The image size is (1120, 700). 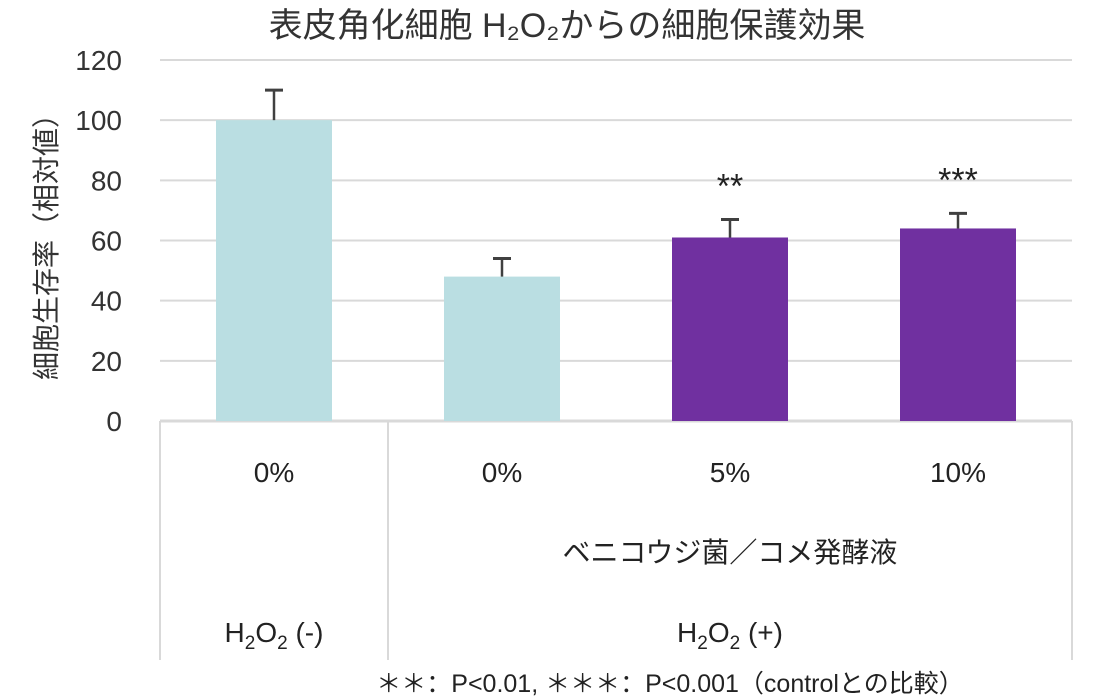 What do you see at coordinates (106, 180) in the screenshot?
I see `y-tick-label: 80` at bounding box center [106, 180].